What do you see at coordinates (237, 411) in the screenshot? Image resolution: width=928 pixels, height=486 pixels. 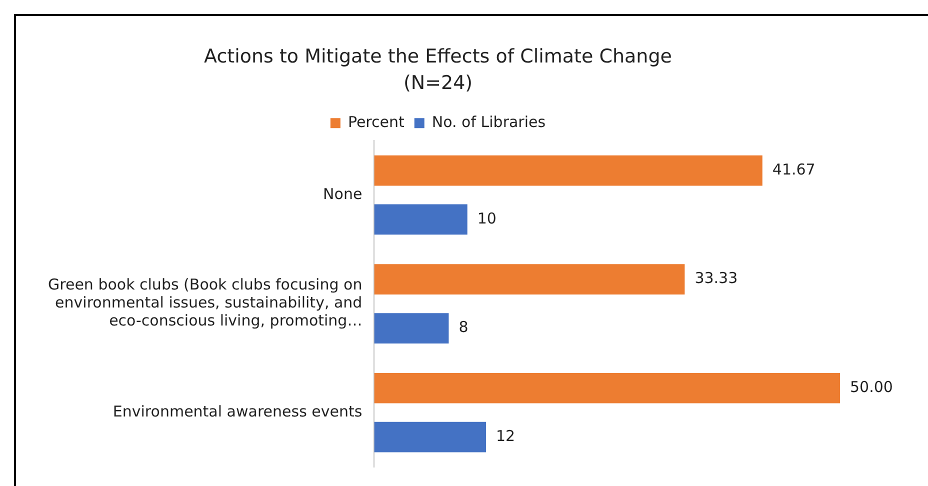 I see `y-tick-label: Environmental awareness events` at bounding box center [237, 411].